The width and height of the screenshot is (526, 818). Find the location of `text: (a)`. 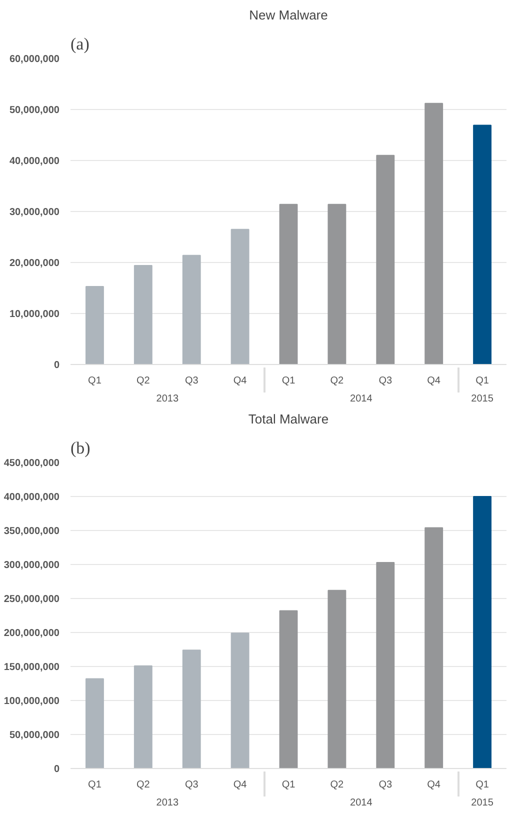

text: (a) is located at coordinates (80, 44).